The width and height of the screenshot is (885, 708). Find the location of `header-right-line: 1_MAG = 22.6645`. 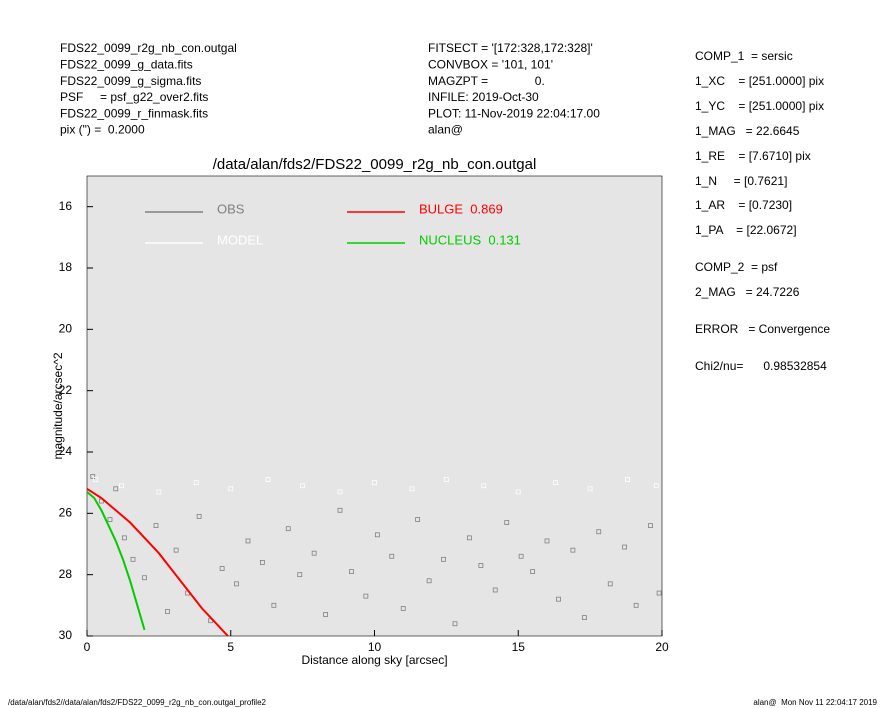

header-right-line: 1_MAG = 22.6645 is located at coordinates (747, 131).